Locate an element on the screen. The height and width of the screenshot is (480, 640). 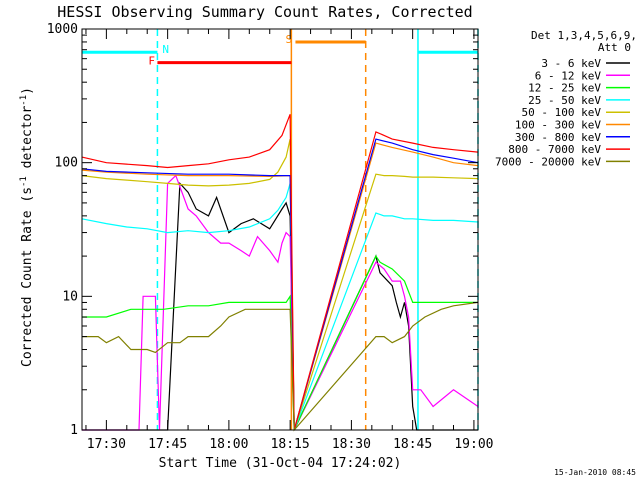
legend-label-9: 7000 - 20000 keV is located at coordinates (548, 161).